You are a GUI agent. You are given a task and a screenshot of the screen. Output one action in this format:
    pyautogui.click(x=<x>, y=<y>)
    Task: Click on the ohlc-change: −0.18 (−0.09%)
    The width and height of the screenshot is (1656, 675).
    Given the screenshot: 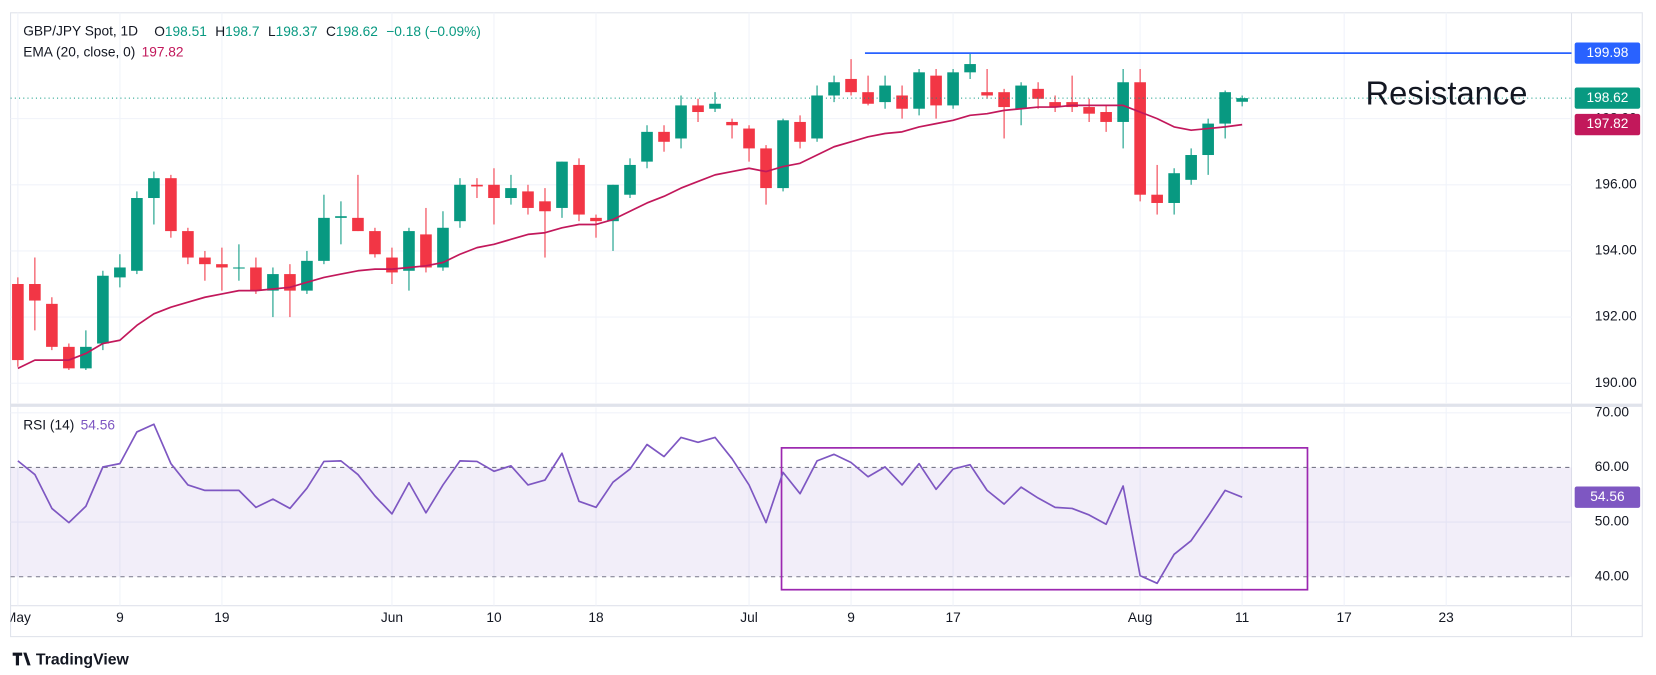 What is the action you would take?
    pyautogui.click(x=433, y=31)
    